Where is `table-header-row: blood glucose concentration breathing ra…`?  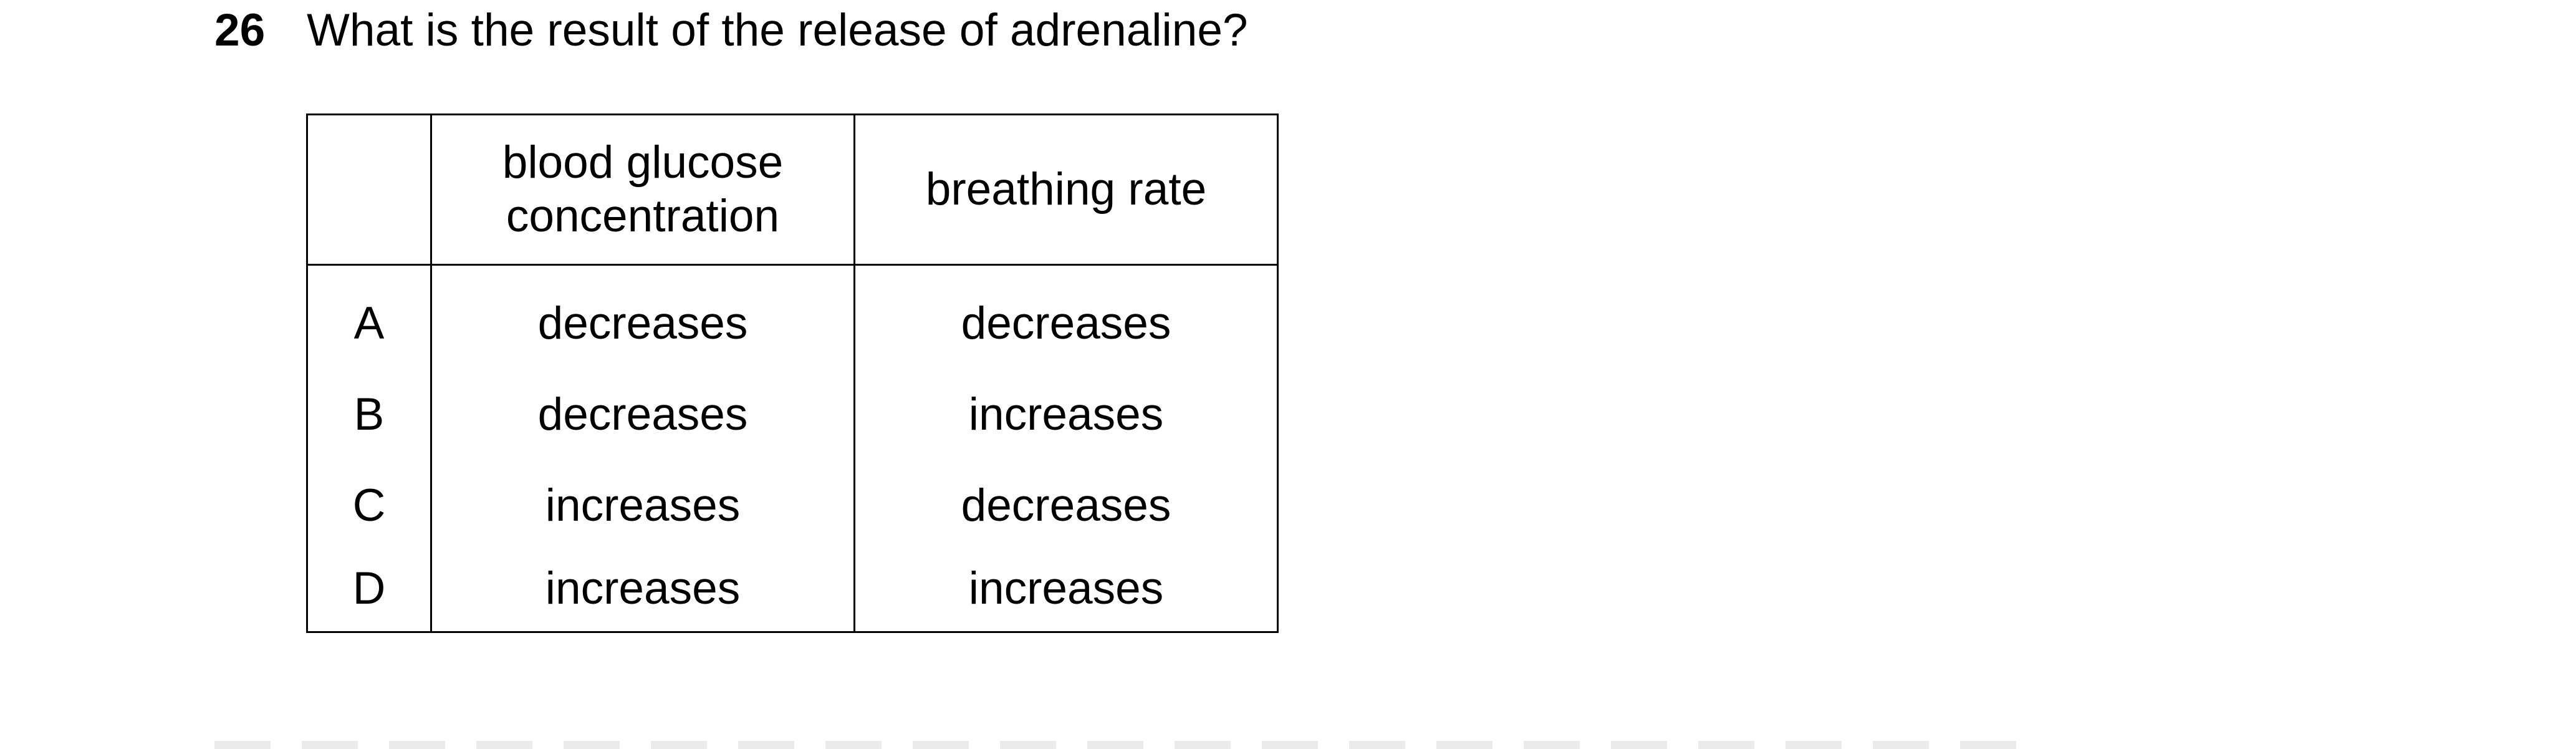 table-header-row: blood glucose concentration breathing ra… is located at coordinates (792, 190).